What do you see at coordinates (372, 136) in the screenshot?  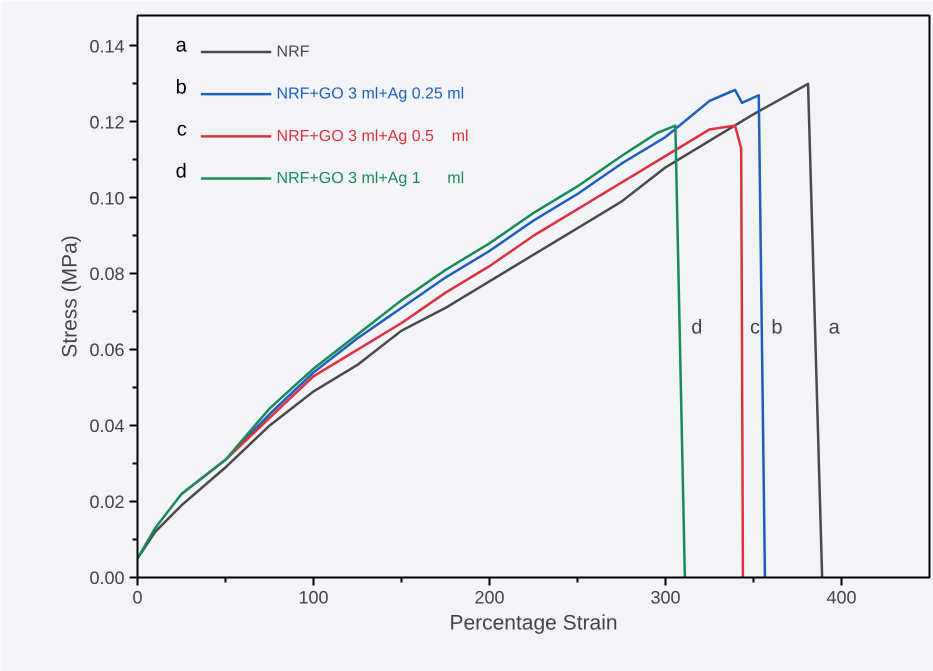 I see `legend-label: NRF+GO 3 ml+Ag 0.5 ml` at bounding box center [372, 136].